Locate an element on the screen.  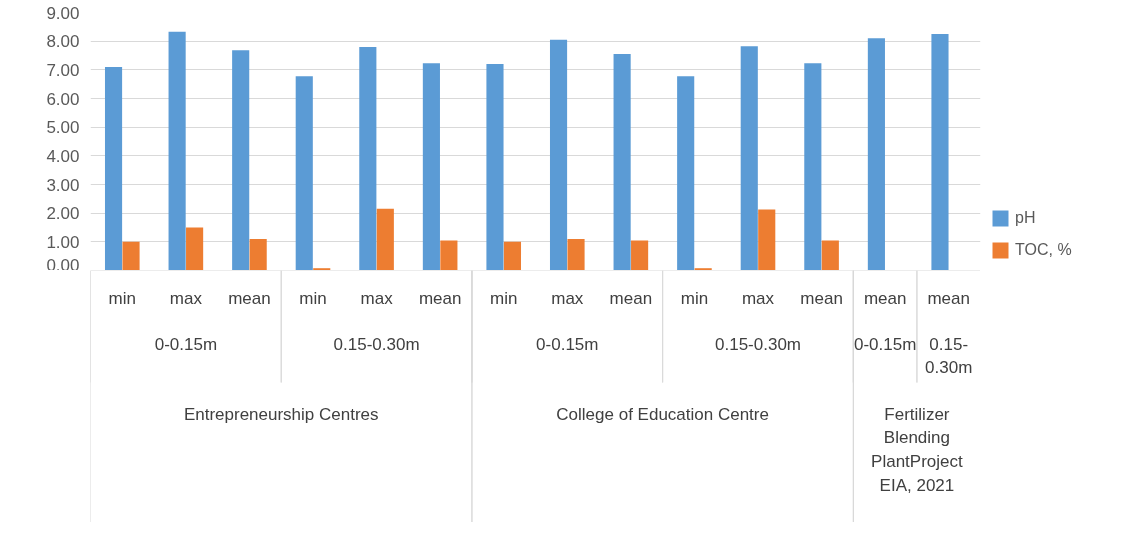
y-tick-label: 1.00 is located at coordinates (63, 242).